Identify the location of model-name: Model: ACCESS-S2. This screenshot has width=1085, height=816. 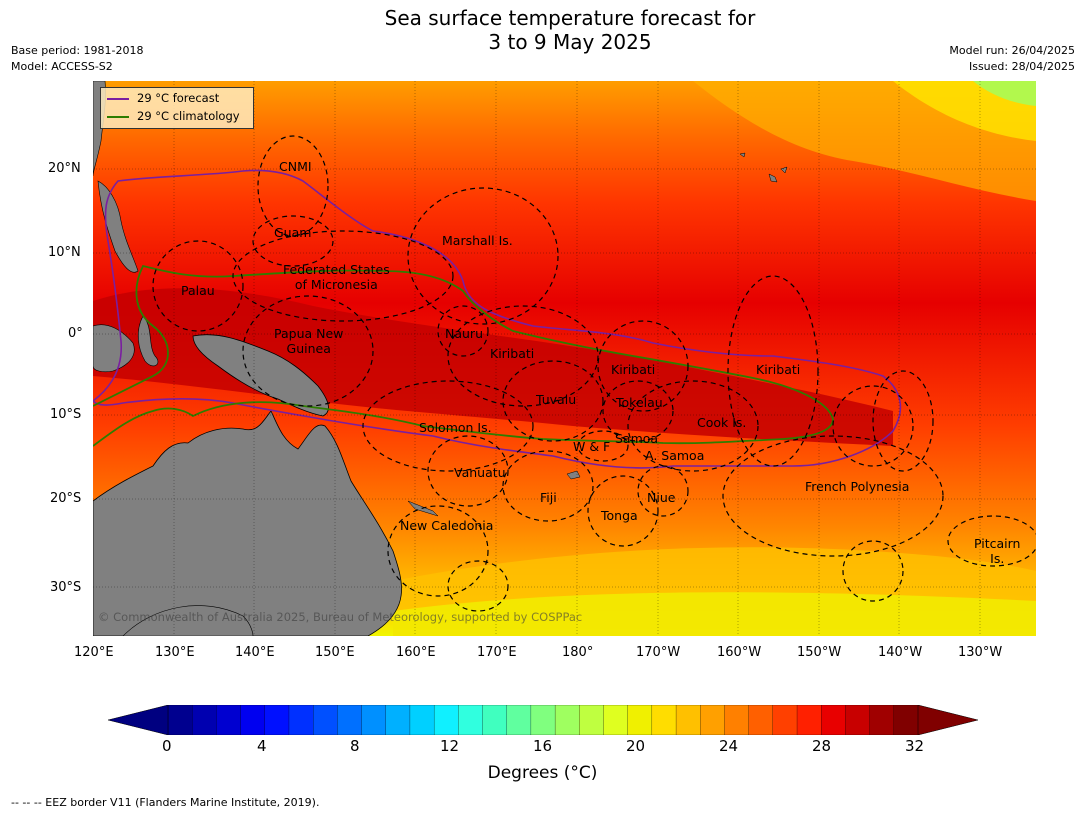
(62, 66).